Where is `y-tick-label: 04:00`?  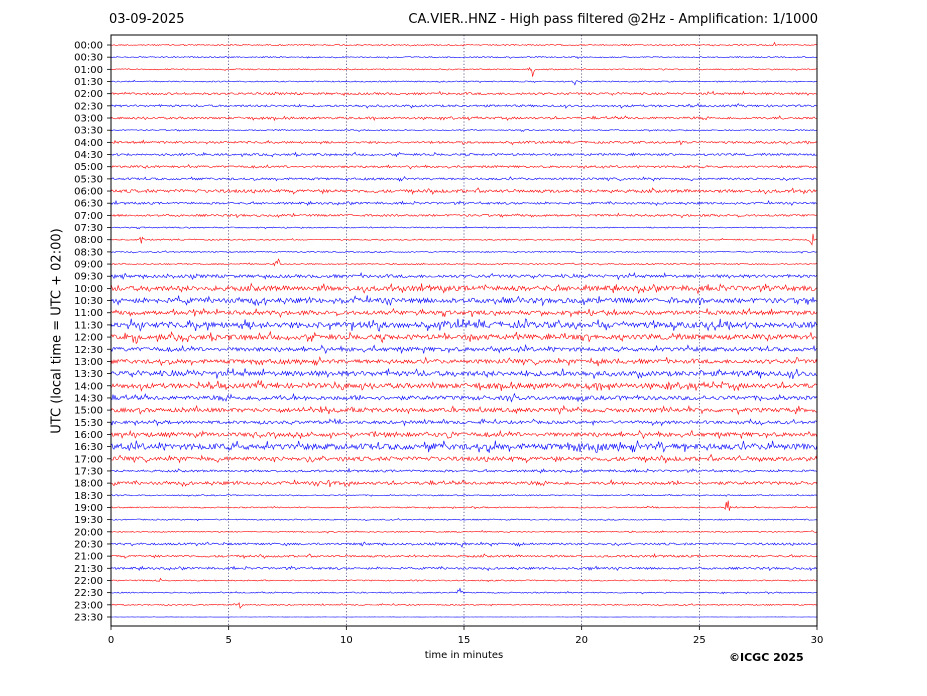
y-tick-label: 04:00 is located at coordinates (88, 143).